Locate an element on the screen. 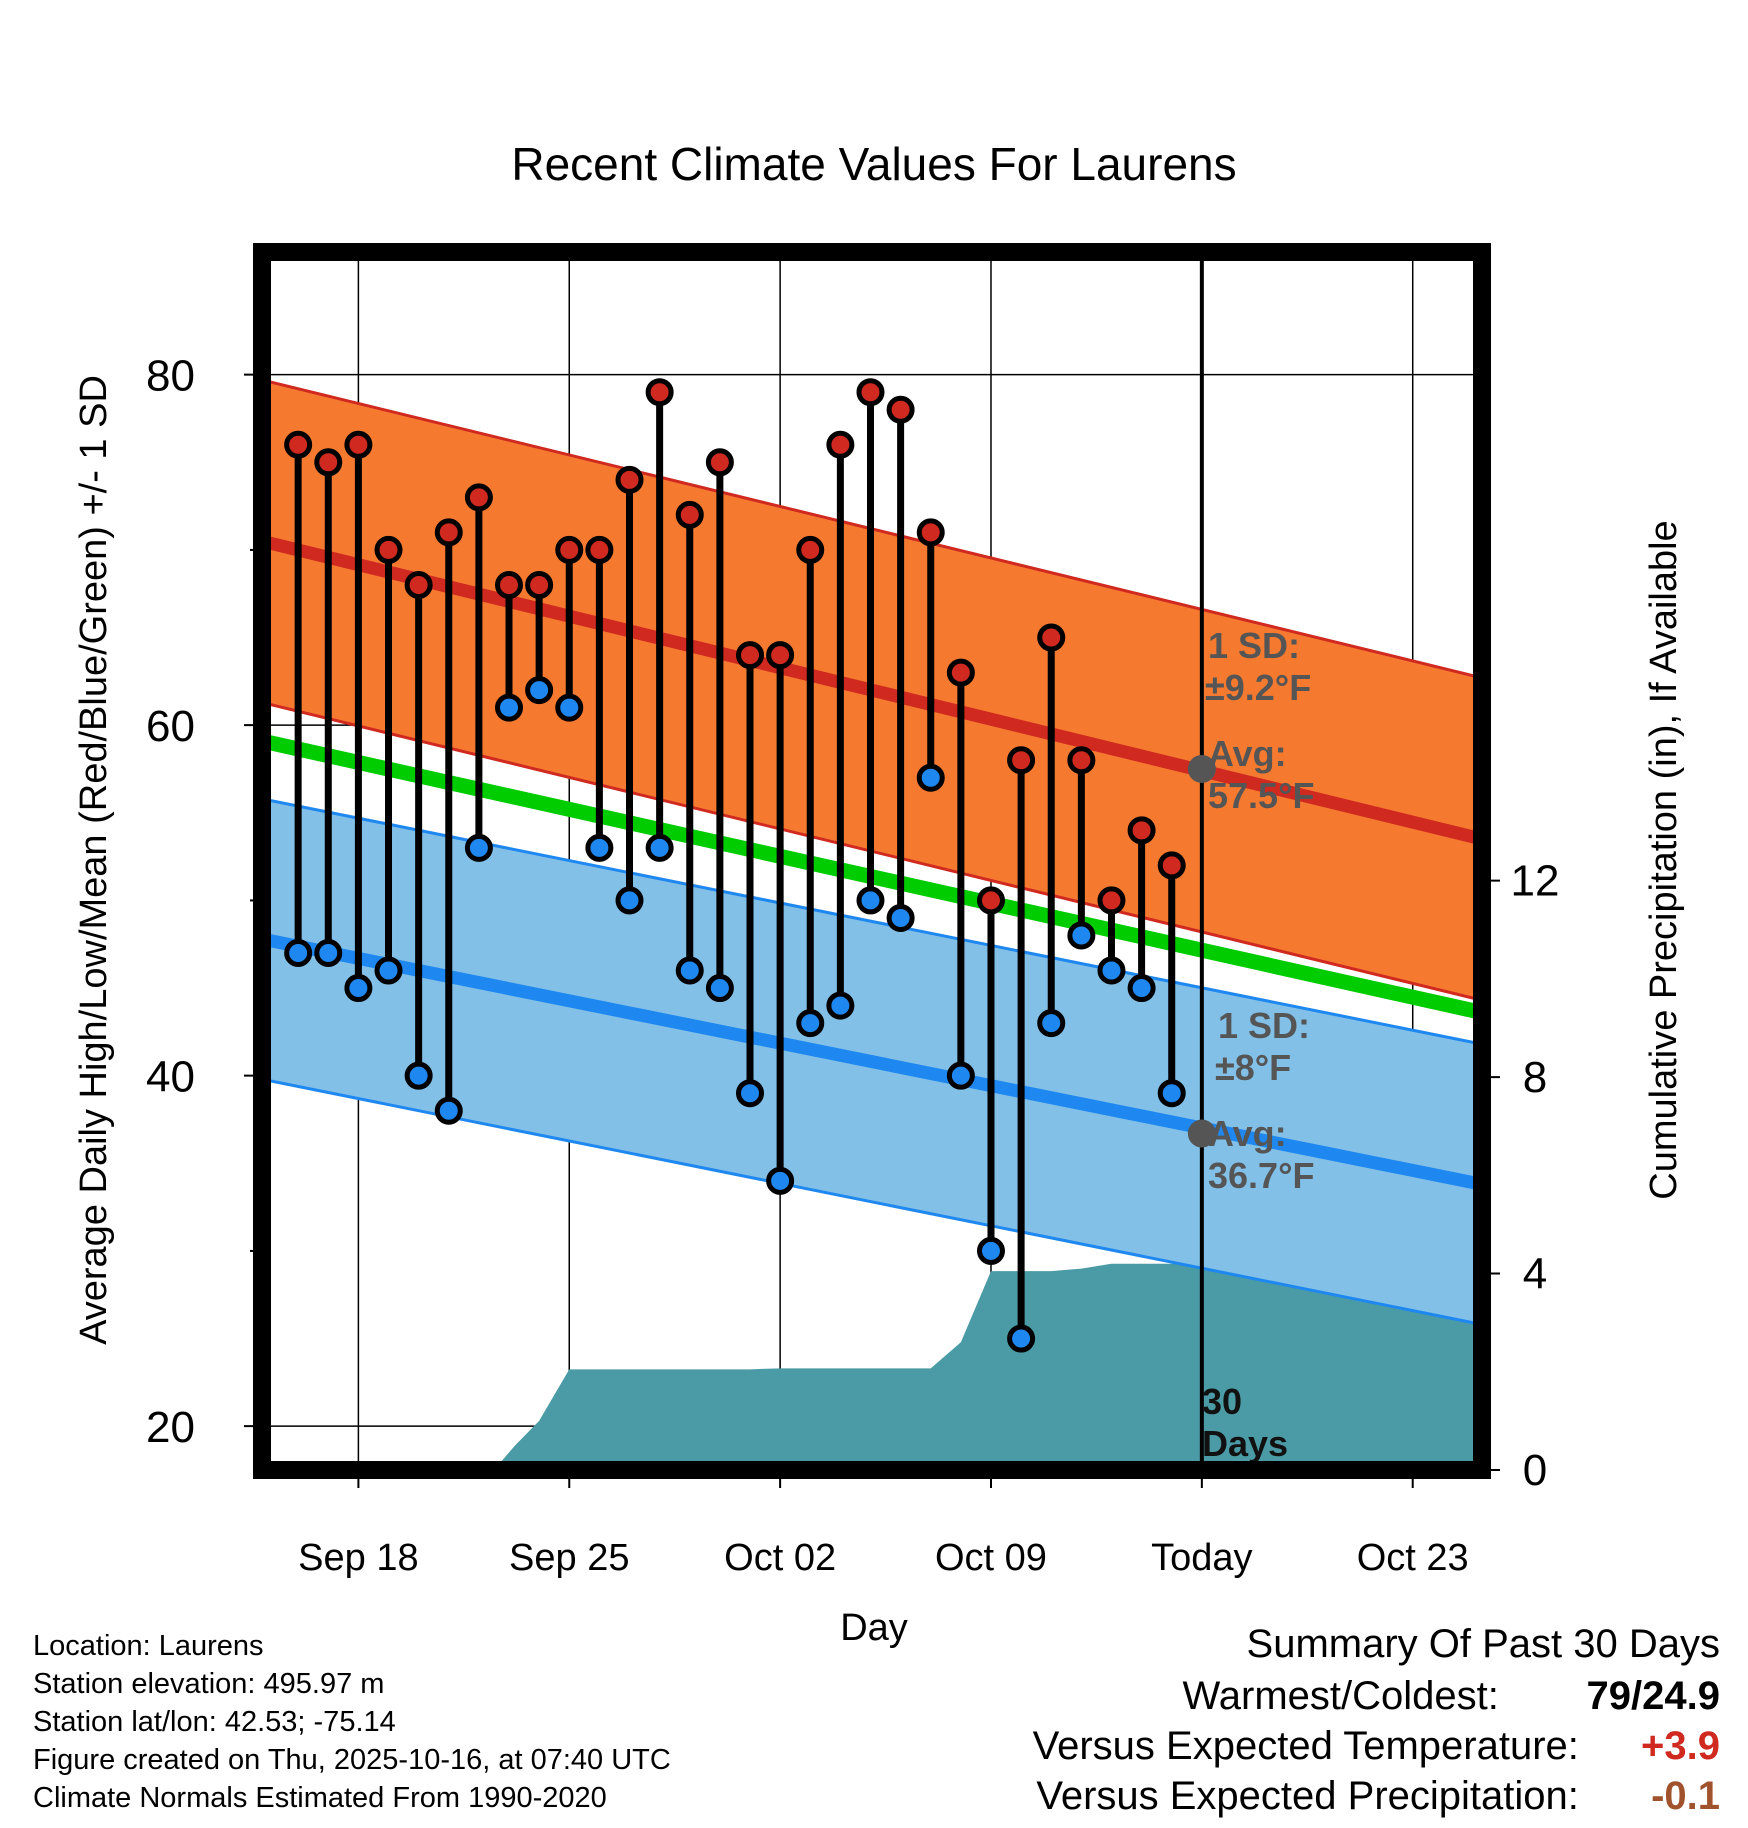 The image size is (1748, 1828). y-tick-label: 60 is located at coordinates (170, 726).